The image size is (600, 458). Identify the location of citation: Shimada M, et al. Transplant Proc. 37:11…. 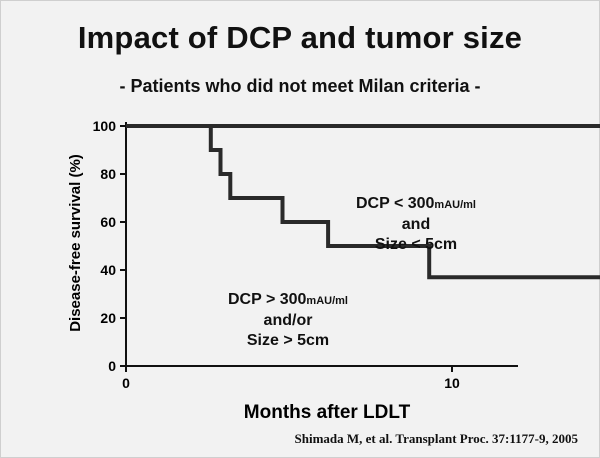
(436, 438).